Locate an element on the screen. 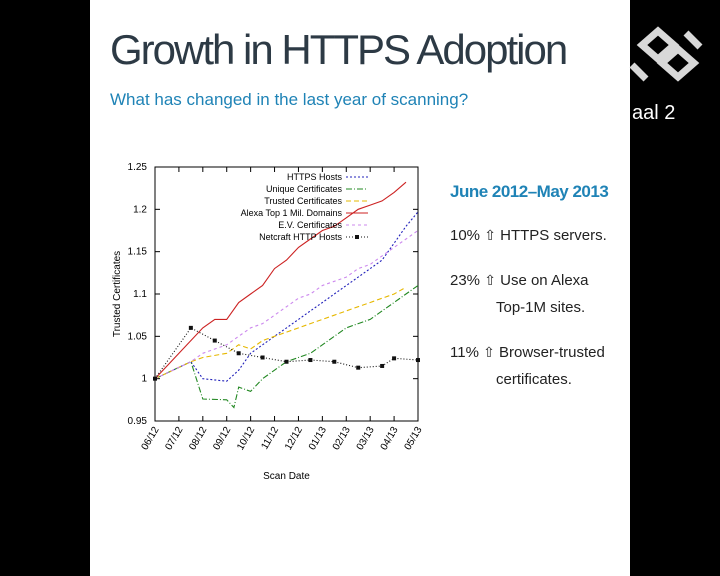 The width and height of the screenshot is (720, 576). stat-https-servers: 10% ⇧ HTTPS servers. is located at coordinates (540, 235).